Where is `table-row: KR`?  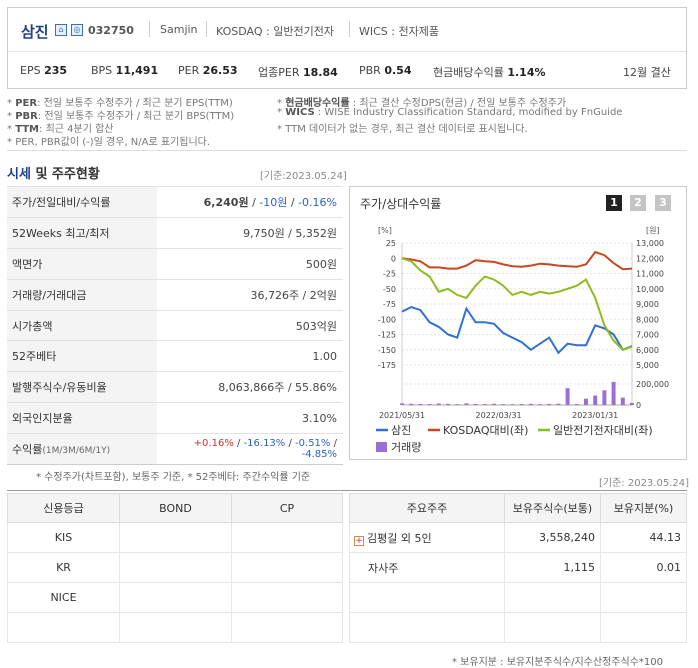 table-row: KR is located at coordinates (175, 567).